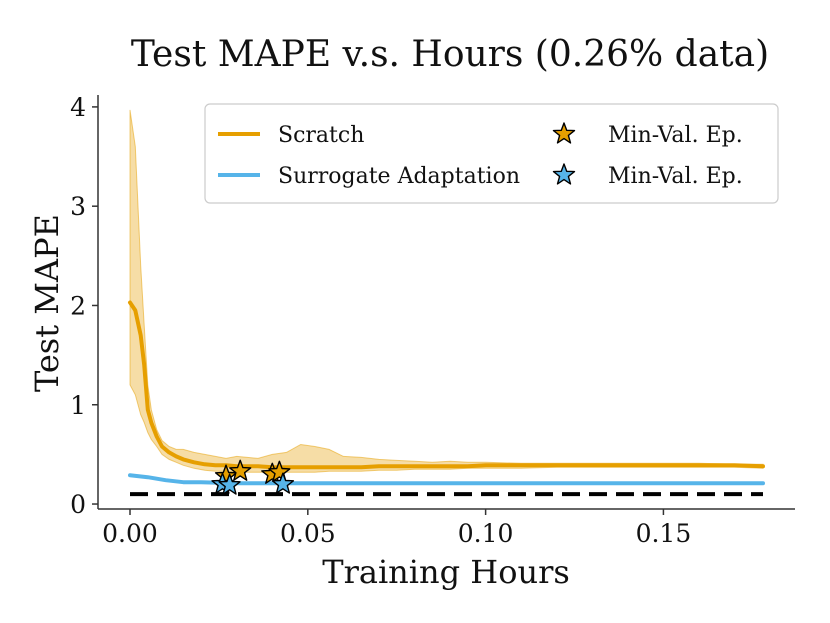 Image resolution: width=830 pixels, height=623 pixels. I want to click on legend-frame, so click(491, 153).